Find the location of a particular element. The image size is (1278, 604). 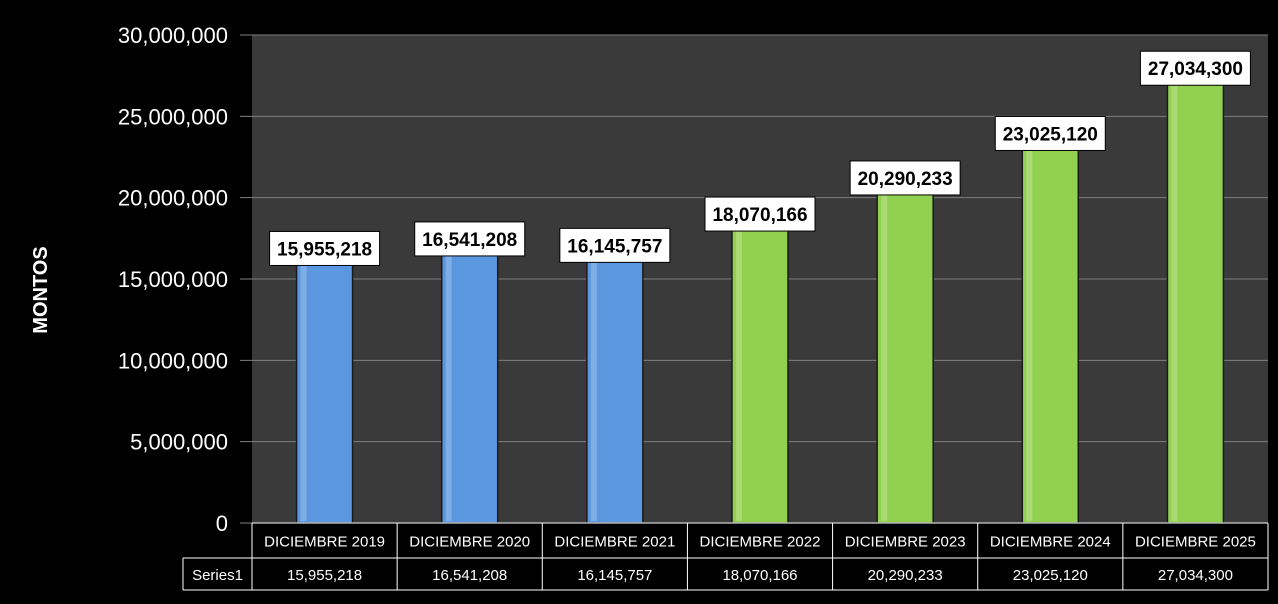

y-axis-label: MONTOS is located at coordinates (41, 289).